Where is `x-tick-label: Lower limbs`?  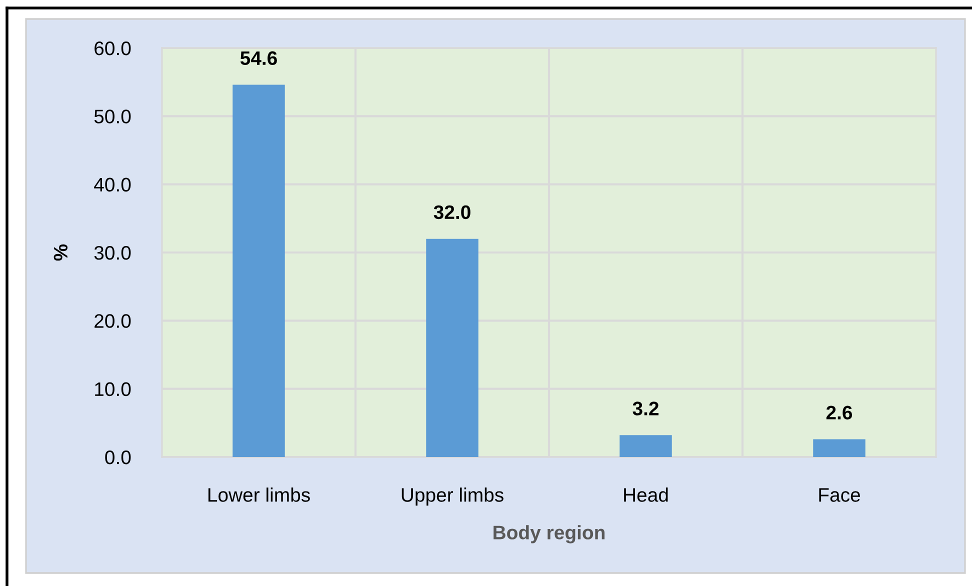 x-tick-label: Lower limbs is located at coordinates (259, 495).